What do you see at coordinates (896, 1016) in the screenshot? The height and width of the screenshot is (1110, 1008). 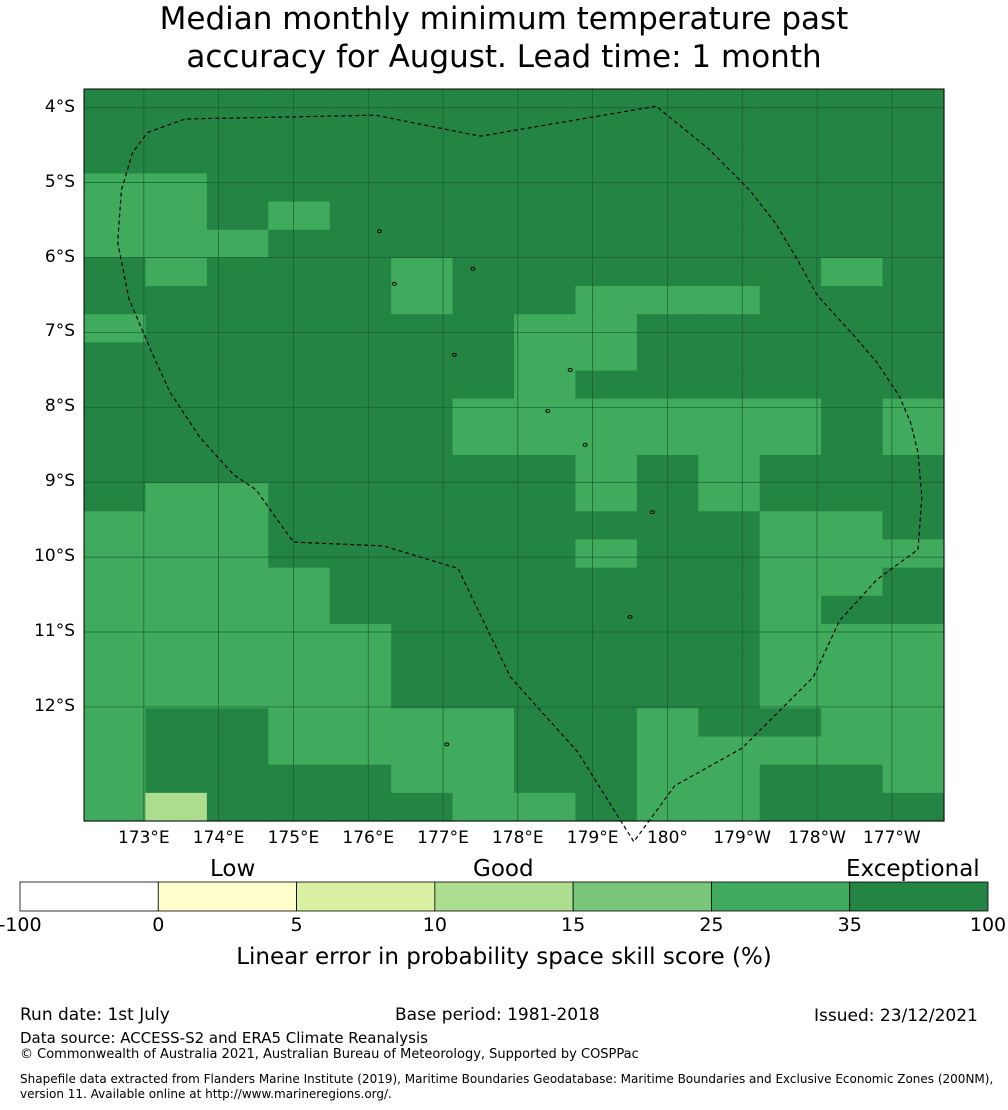 I see `issued-date: Issued: 23/12/2021` at bounding box center [896, 1016].